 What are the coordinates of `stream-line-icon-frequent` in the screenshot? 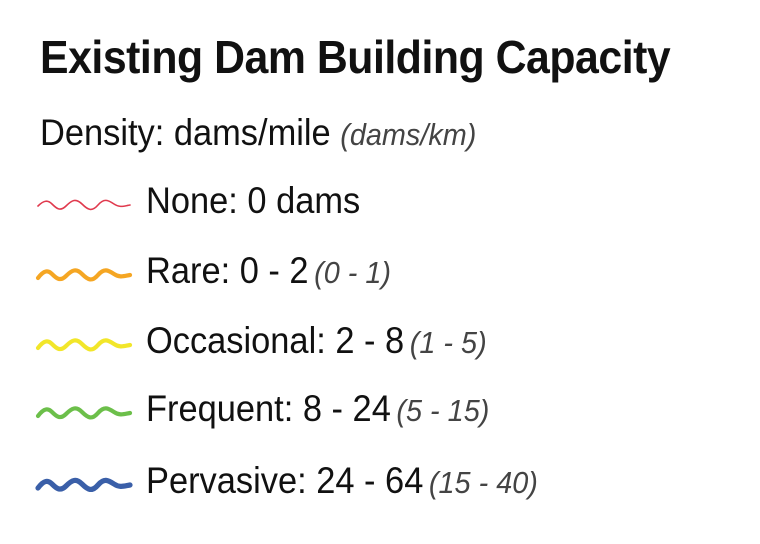 It's located at (84, 413).